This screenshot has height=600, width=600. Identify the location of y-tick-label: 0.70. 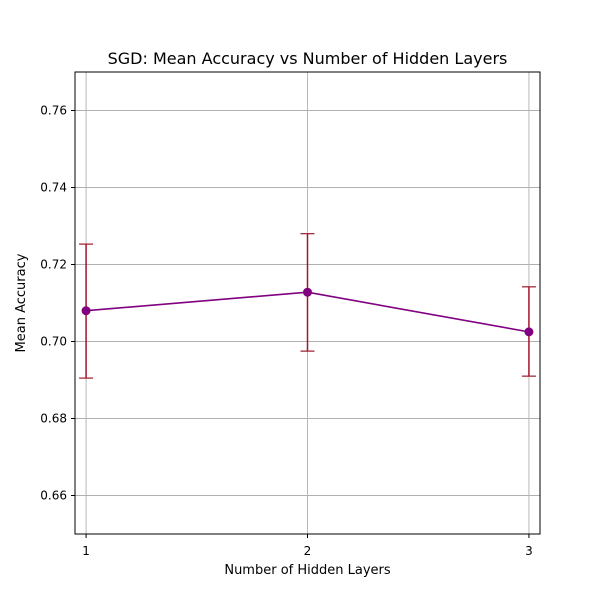
(53, 342).